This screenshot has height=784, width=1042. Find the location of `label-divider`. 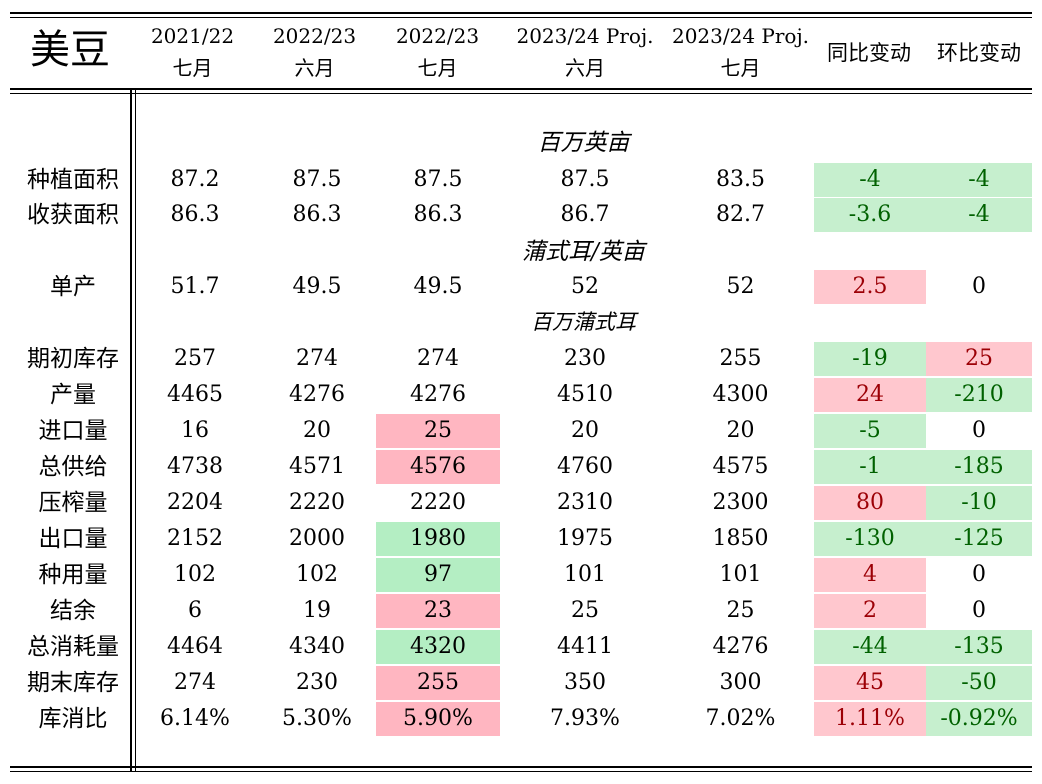

label-divider is located at coordinates (131, 430).